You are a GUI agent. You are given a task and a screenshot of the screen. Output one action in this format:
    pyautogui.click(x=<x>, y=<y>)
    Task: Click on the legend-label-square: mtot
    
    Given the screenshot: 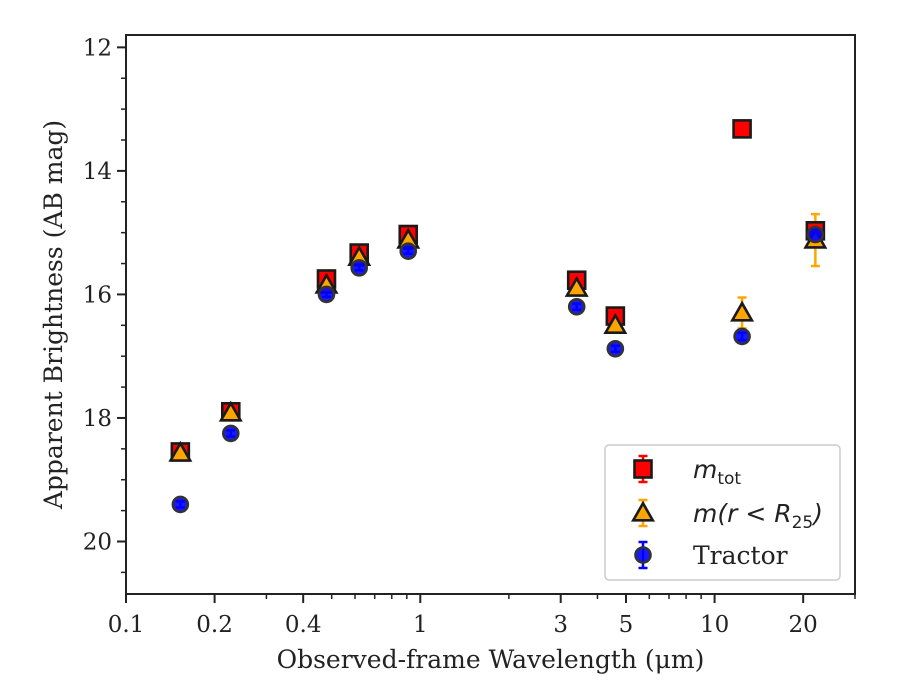 What is the action you would take?
    pyautogui.click(x=717, y=472)
    